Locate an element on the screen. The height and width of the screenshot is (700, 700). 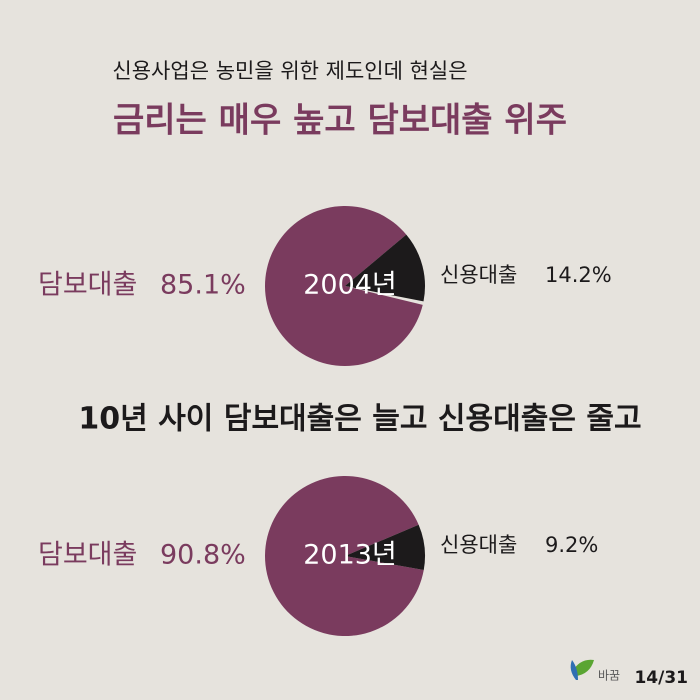
value-label: 85.1% is located at coordinates (203, 285).